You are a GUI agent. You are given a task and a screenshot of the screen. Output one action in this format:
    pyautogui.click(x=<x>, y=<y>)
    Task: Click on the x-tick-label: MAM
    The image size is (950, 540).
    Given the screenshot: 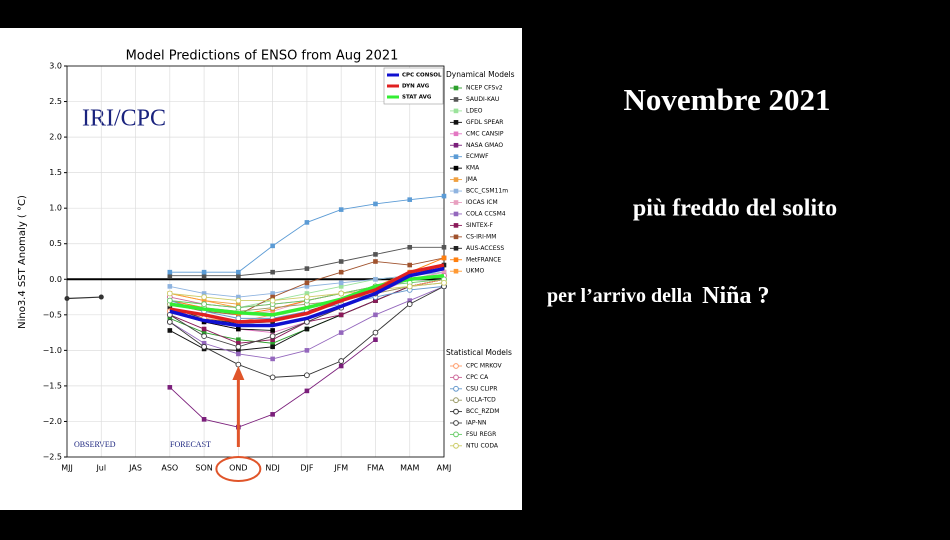 What is the action you would take?
    pyautogui.click(x=409, y=468)
    